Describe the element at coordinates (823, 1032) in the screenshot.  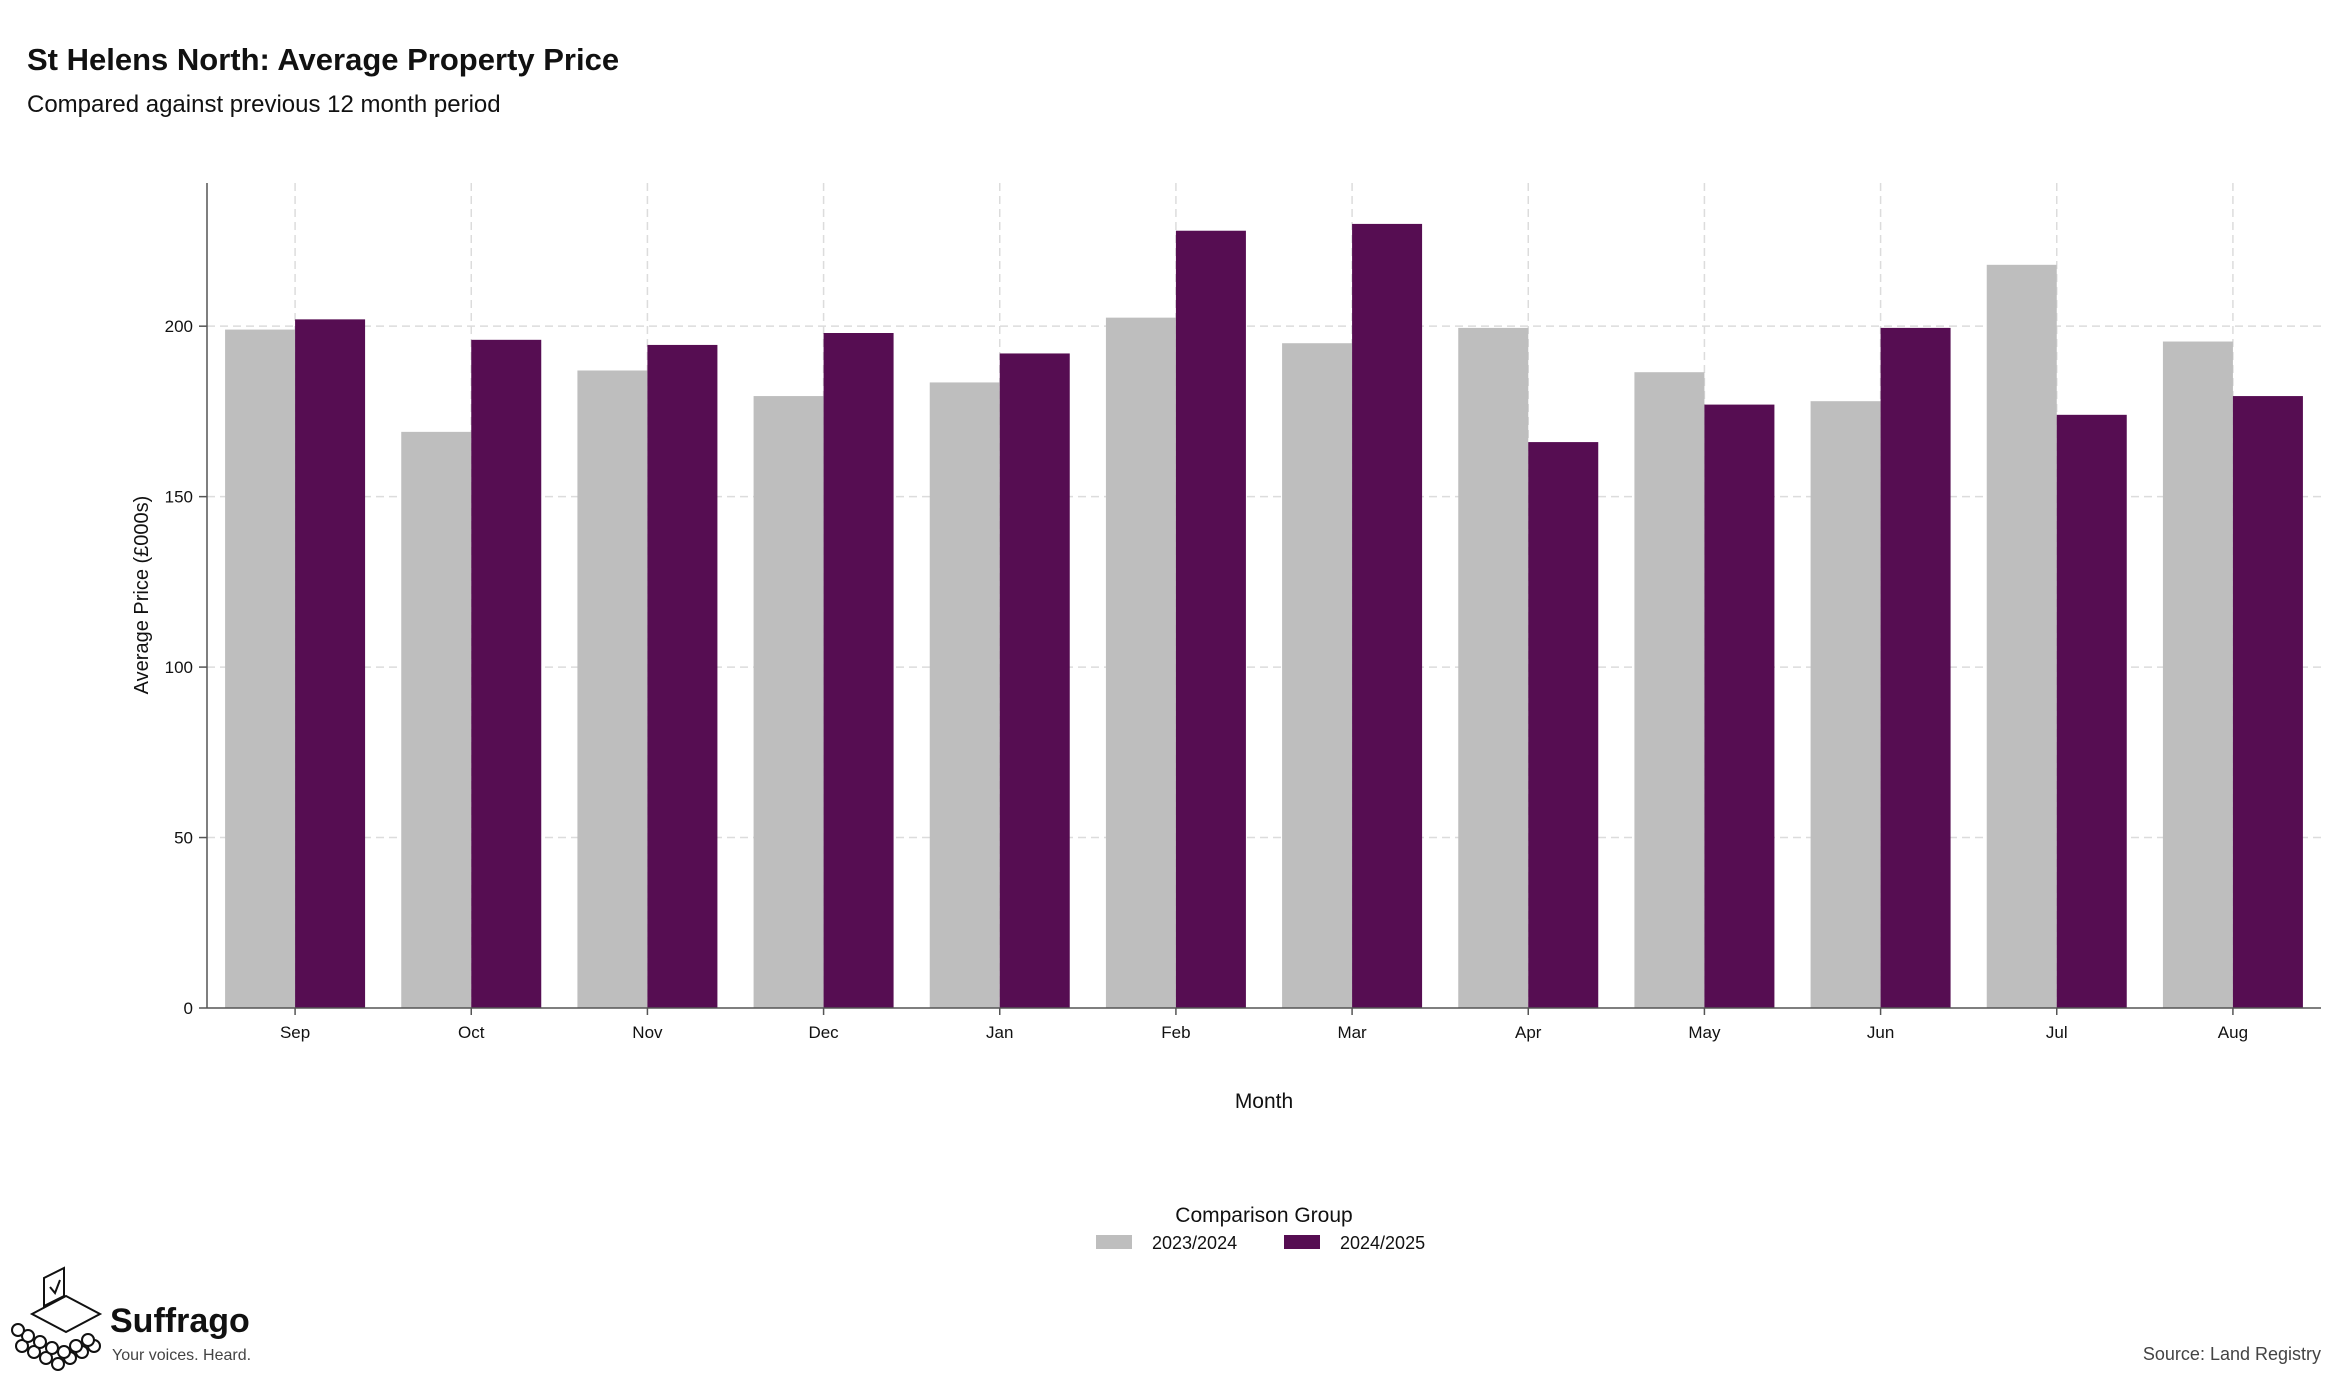
I see `x-tick-label: Dec` at that location.